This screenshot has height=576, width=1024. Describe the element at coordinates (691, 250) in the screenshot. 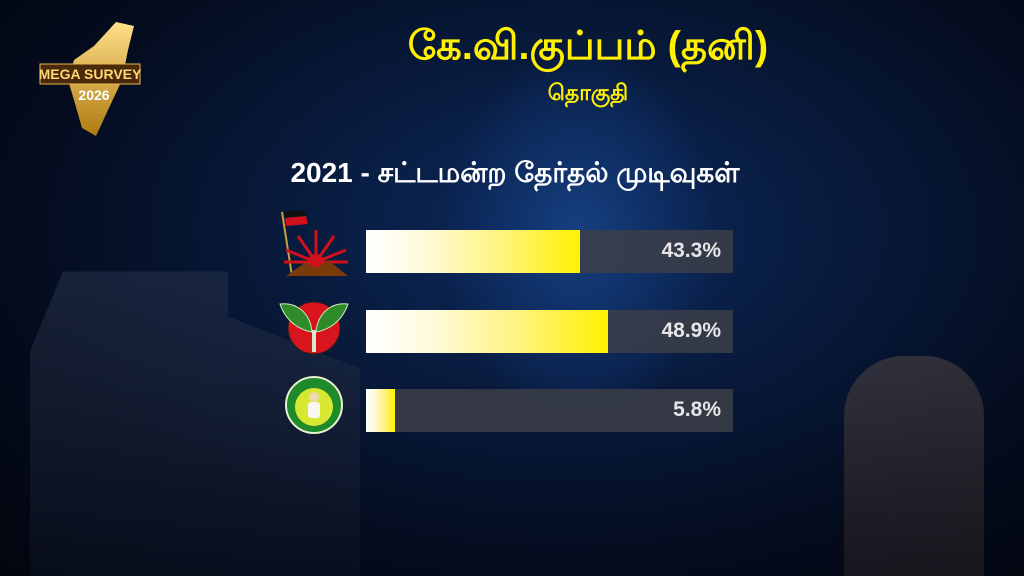

I see `bar-value-label: 43.3%` at that location.